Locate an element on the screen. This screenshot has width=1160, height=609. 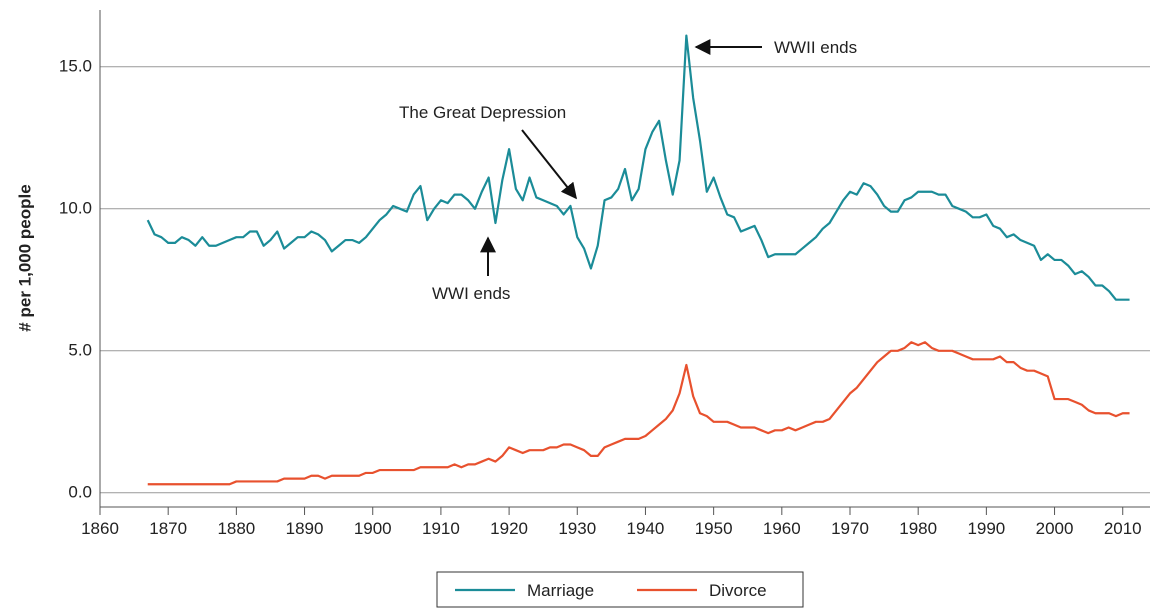
x-tick-label: 1990 is located at coordinates (986, 528).